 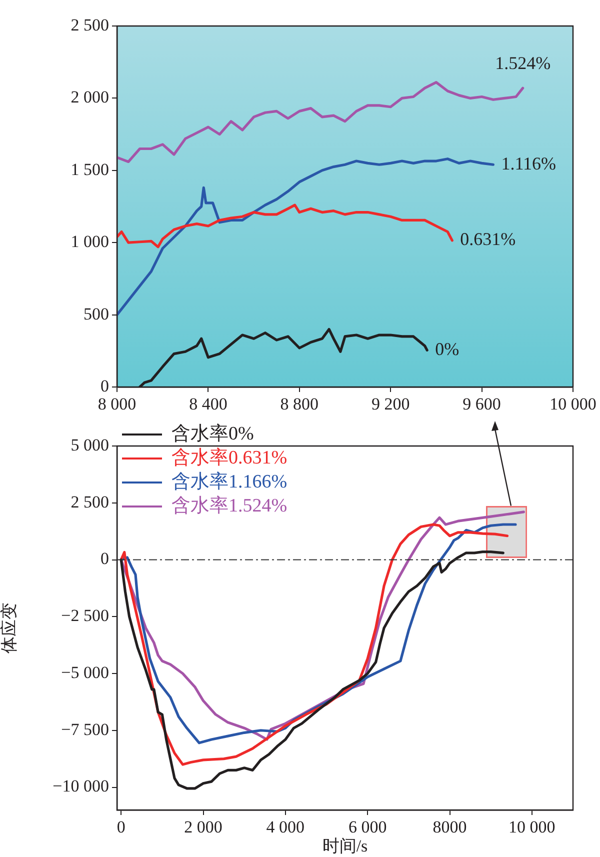 What do you see at coordinates (299, 404) in the screenshot?
I see `x-tick-label: 8 800` at bounding box center [299, 404].